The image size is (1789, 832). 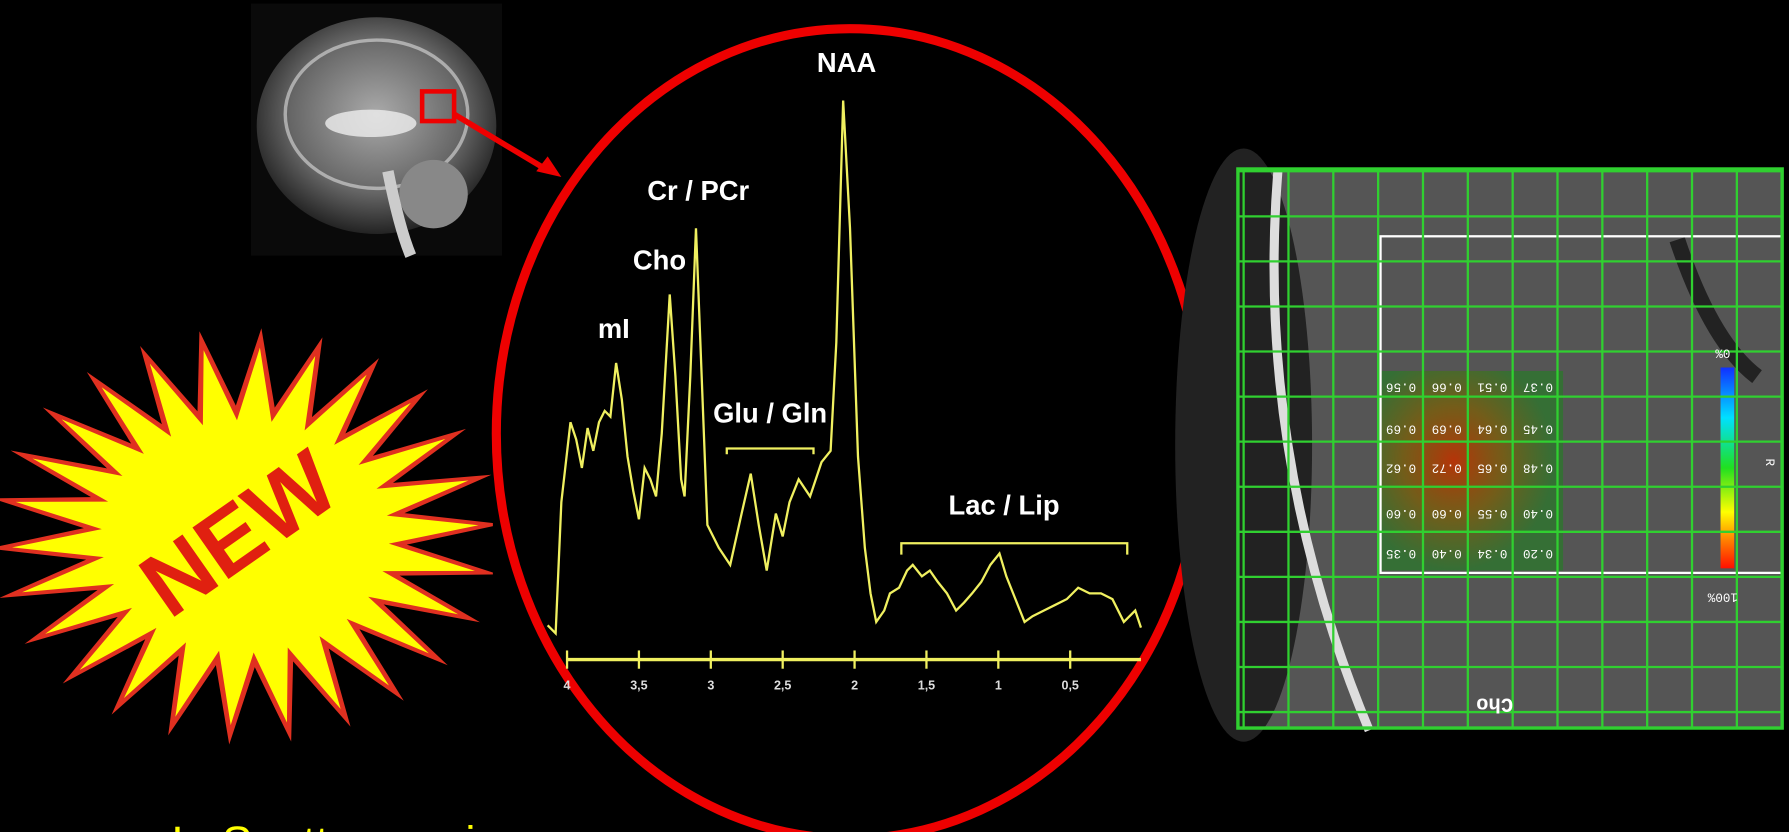 I want to click on scale-label: 0%, so click(x=1723, y=352).